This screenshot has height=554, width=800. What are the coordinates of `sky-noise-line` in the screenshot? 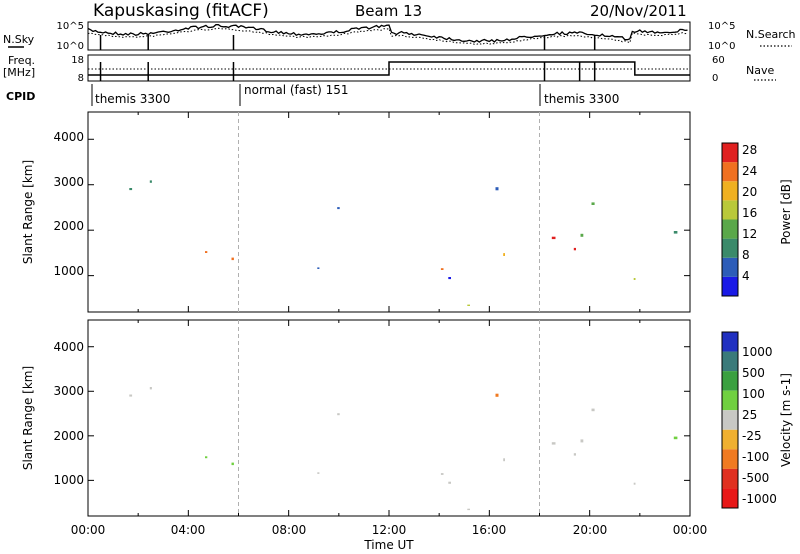 It's located at (387, 33).